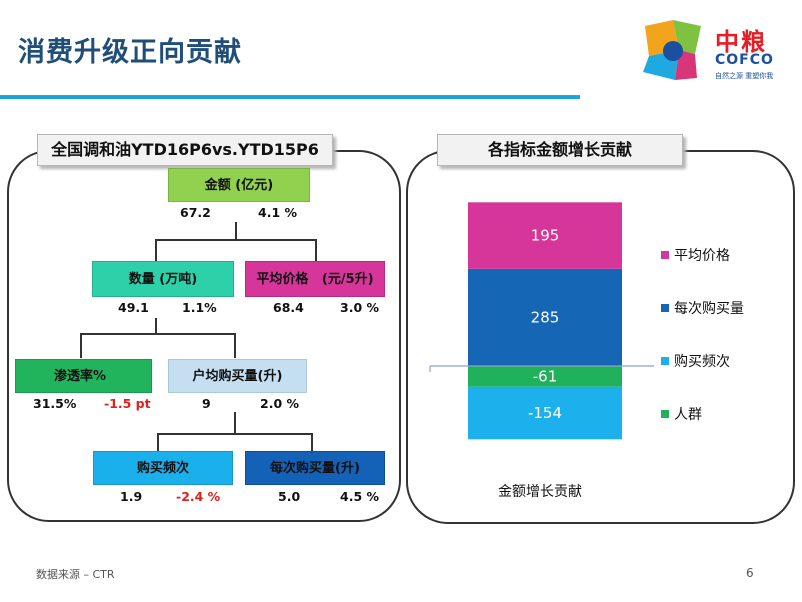  Describe the element at coordinates (560, 150) in the screenshot. I see `right-panel-title: 各指标金额增长贡献` at that location.